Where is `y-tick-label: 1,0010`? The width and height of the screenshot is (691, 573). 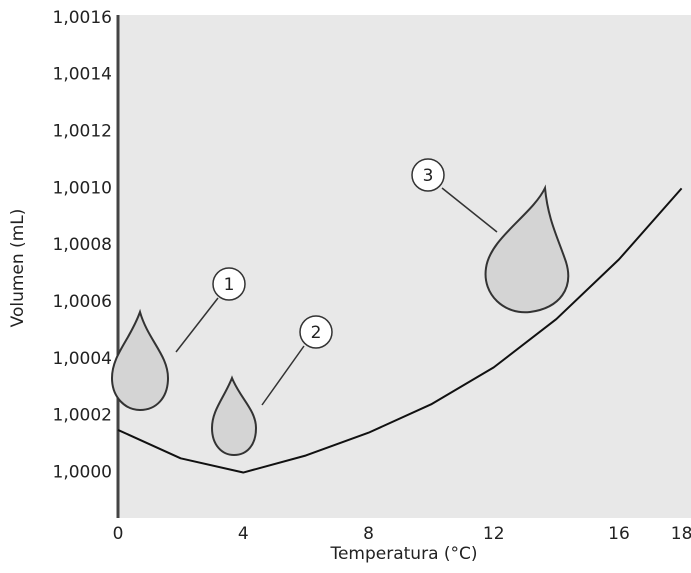
y-tick-label: 1,0010 is located at coordinates (82, 188).